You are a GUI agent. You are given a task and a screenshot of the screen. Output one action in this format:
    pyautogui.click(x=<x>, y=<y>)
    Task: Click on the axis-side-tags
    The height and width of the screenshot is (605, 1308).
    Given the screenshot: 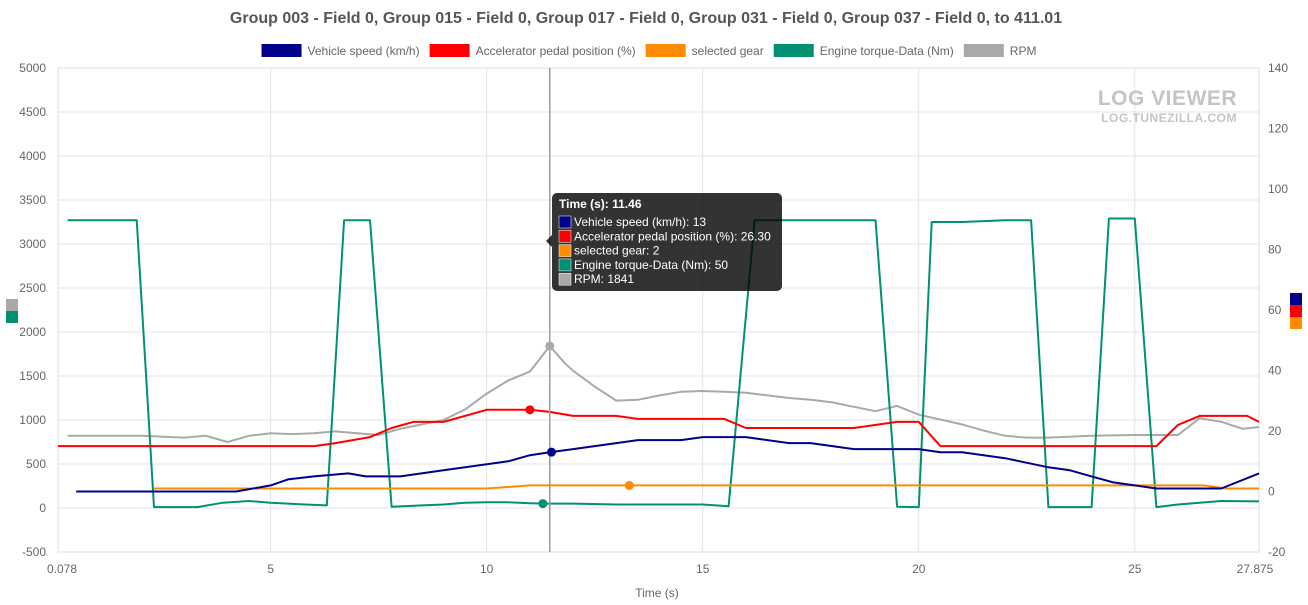 What is the action you would take?
    pyautogui.click(x=654, y=311)
    